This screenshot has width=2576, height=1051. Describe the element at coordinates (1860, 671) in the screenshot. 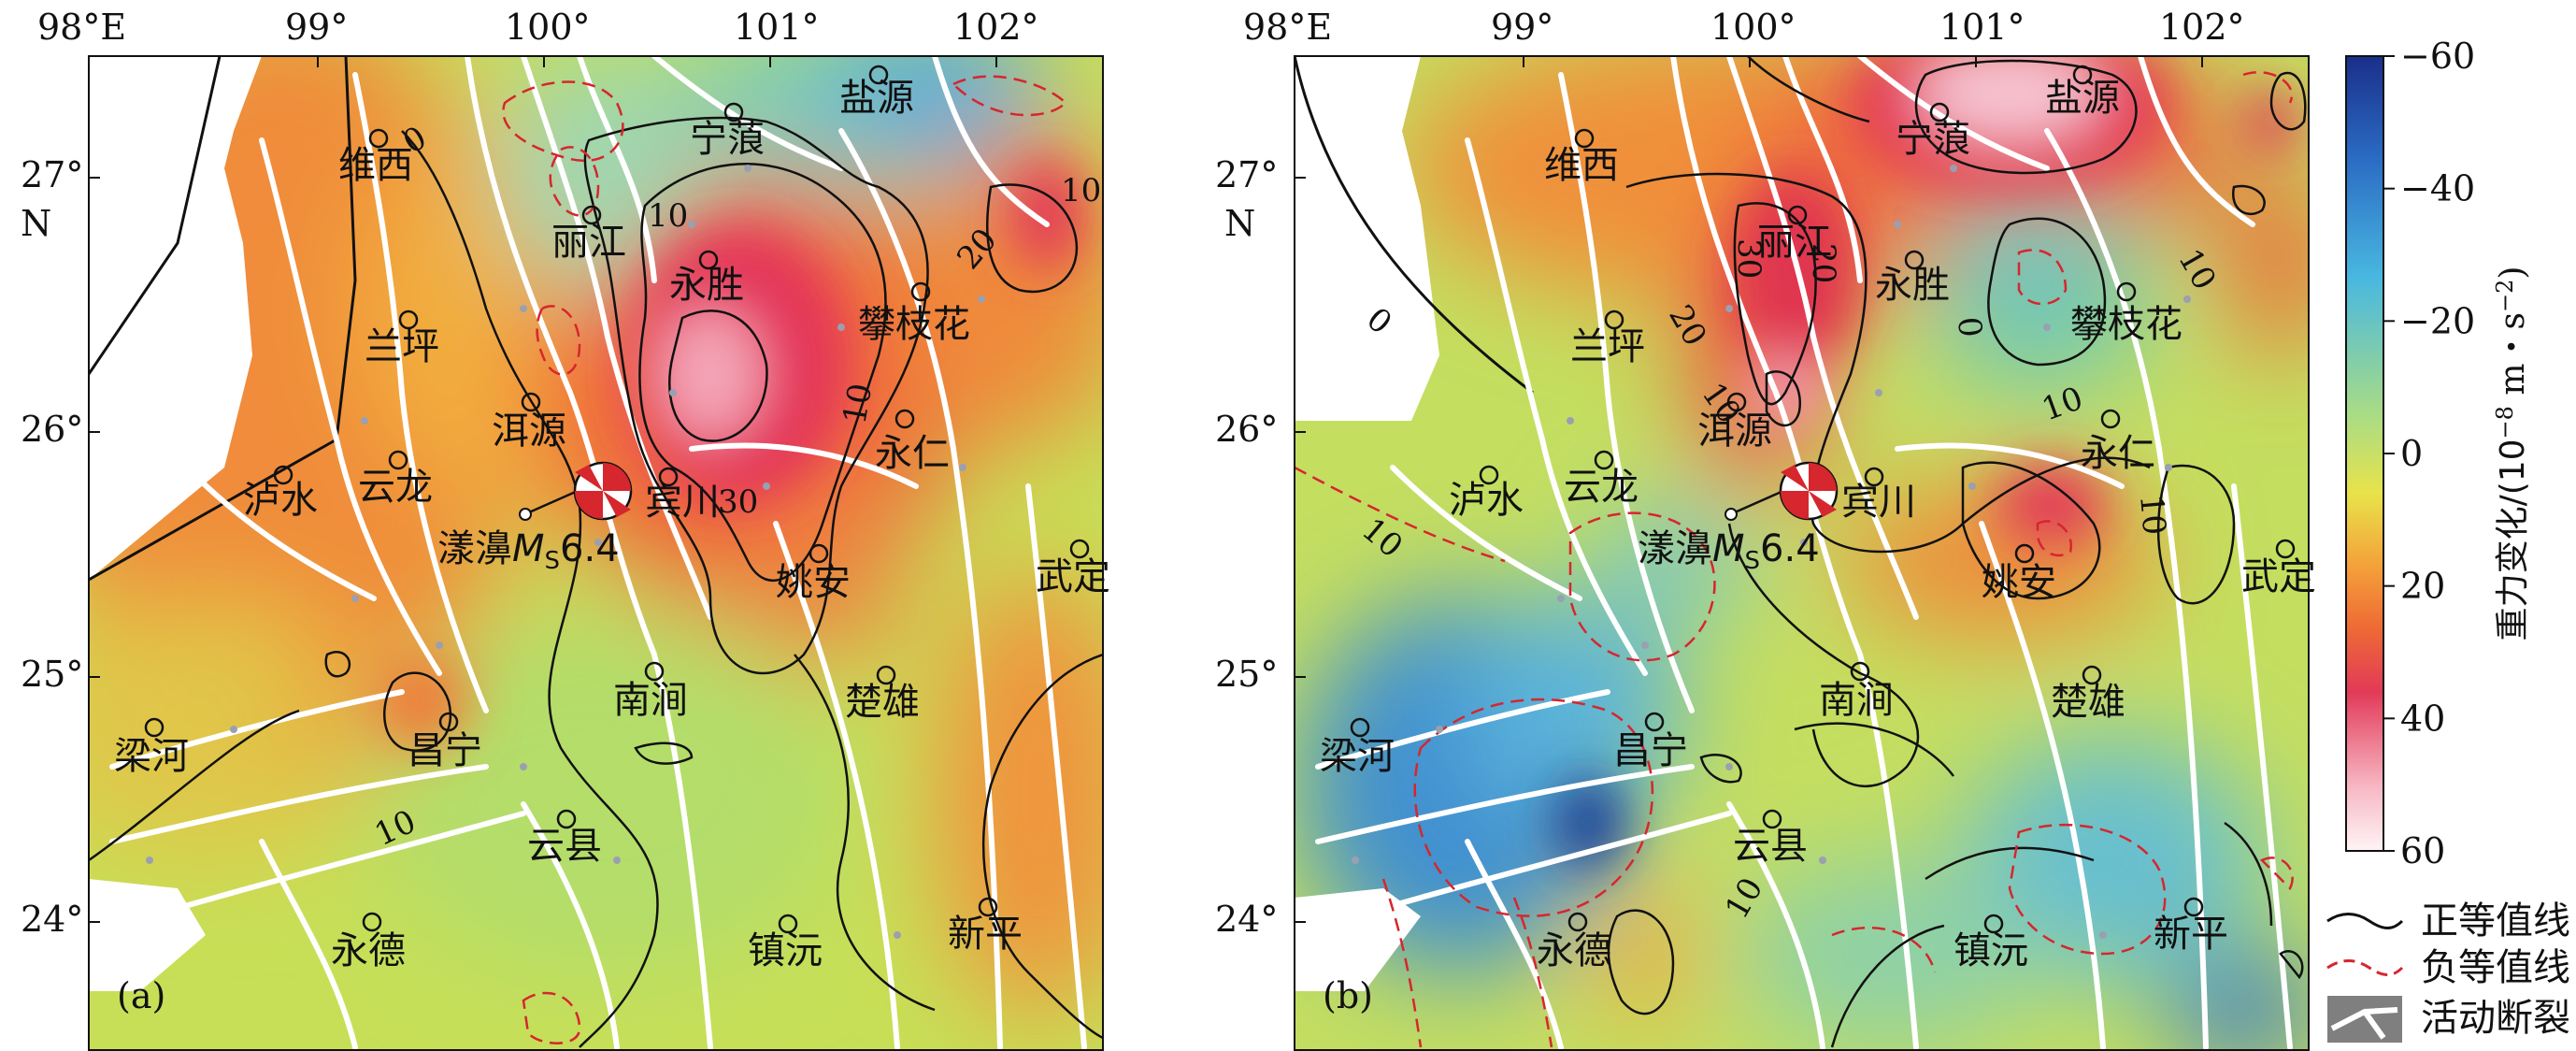

I see `city-marker-nanjian` at that location.